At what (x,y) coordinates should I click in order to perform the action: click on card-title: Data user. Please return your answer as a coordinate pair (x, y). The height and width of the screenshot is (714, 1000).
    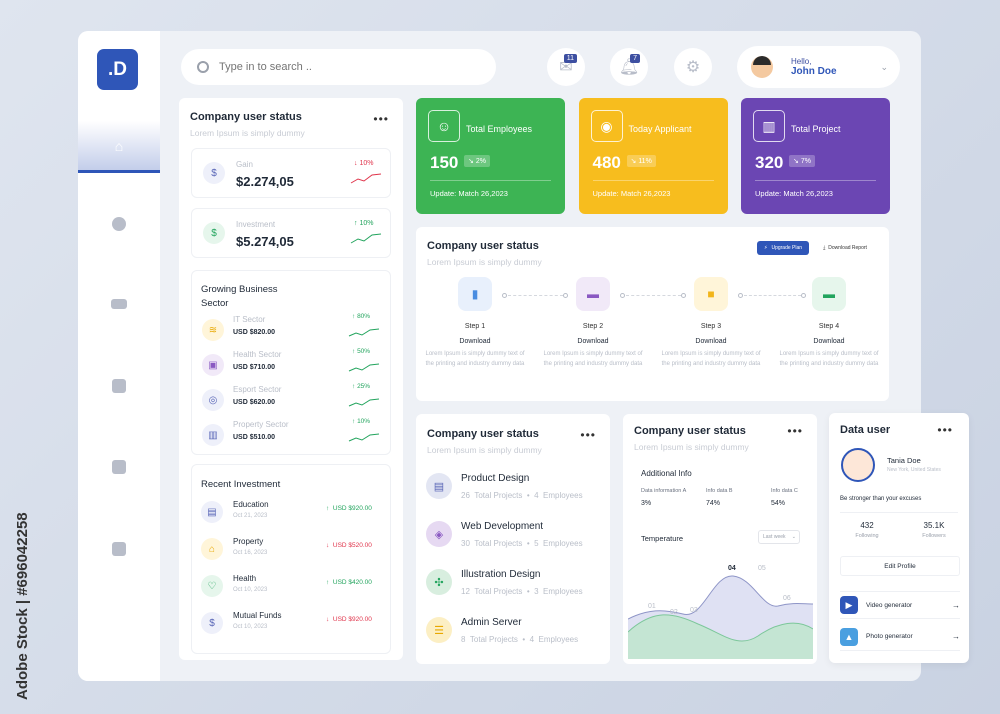
    Looking at the image, I should click on (865, 430).